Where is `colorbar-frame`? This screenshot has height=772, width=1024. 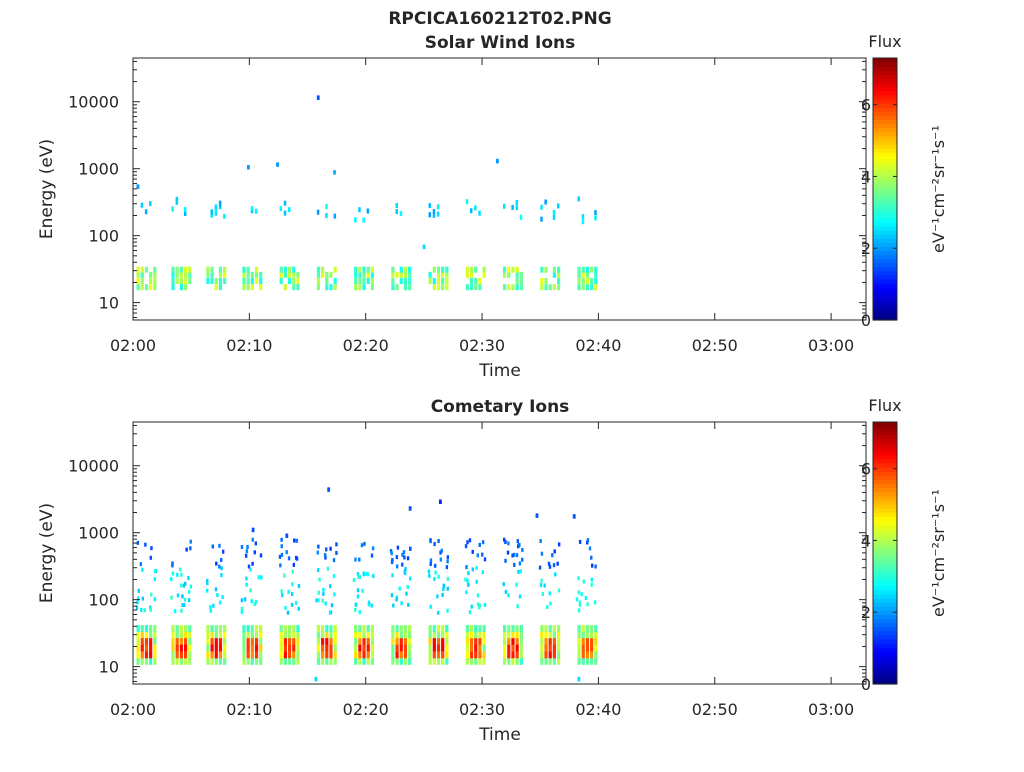 colorbar-frame is located at coordinates (885, 553).